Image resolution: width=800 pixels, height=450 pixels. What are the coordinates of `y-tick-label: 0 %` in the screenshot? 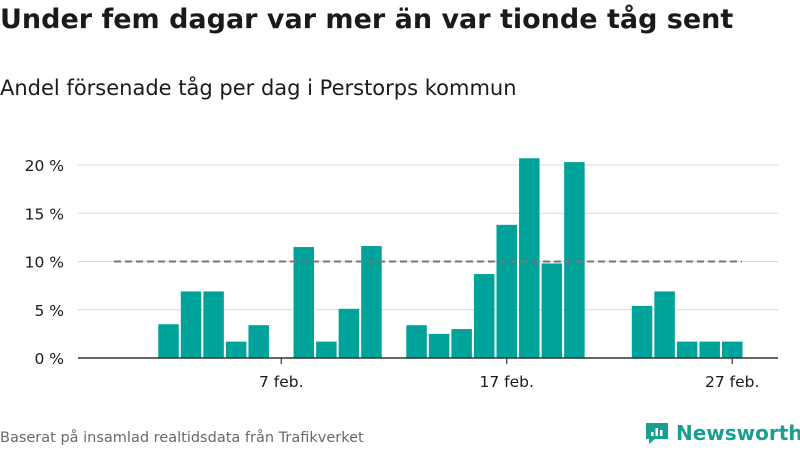 It's located at (49, 359).